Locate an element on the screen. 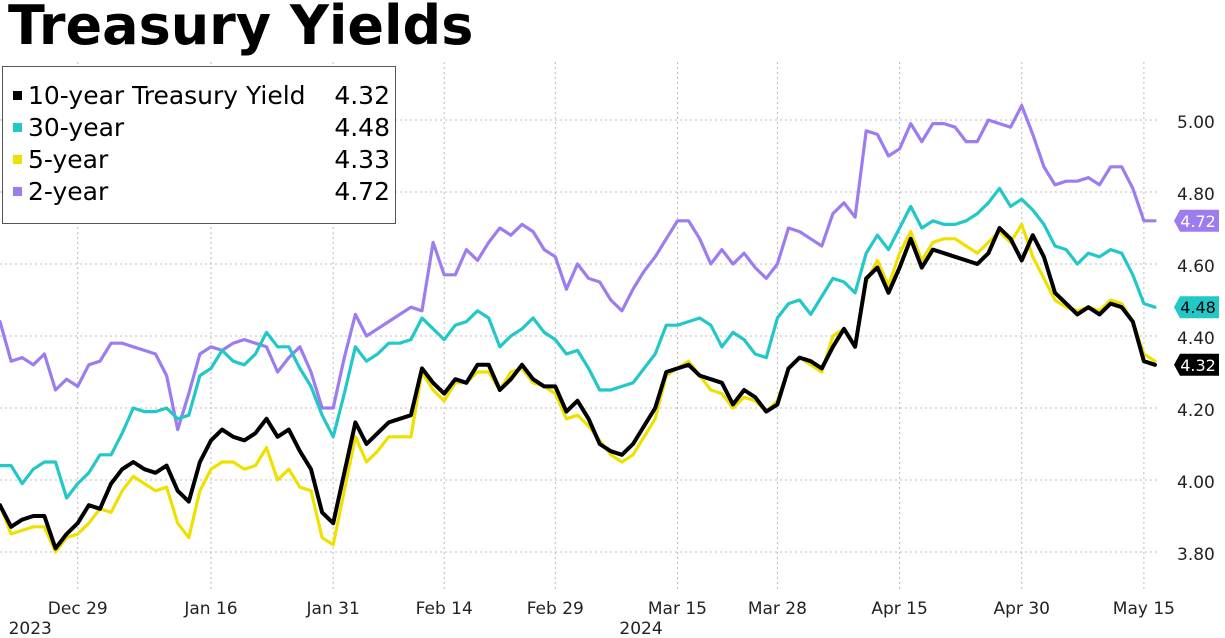 The height and width of the screenshot is (638, 1225). legend-label: 5-year is located at coordinates (68, 159).